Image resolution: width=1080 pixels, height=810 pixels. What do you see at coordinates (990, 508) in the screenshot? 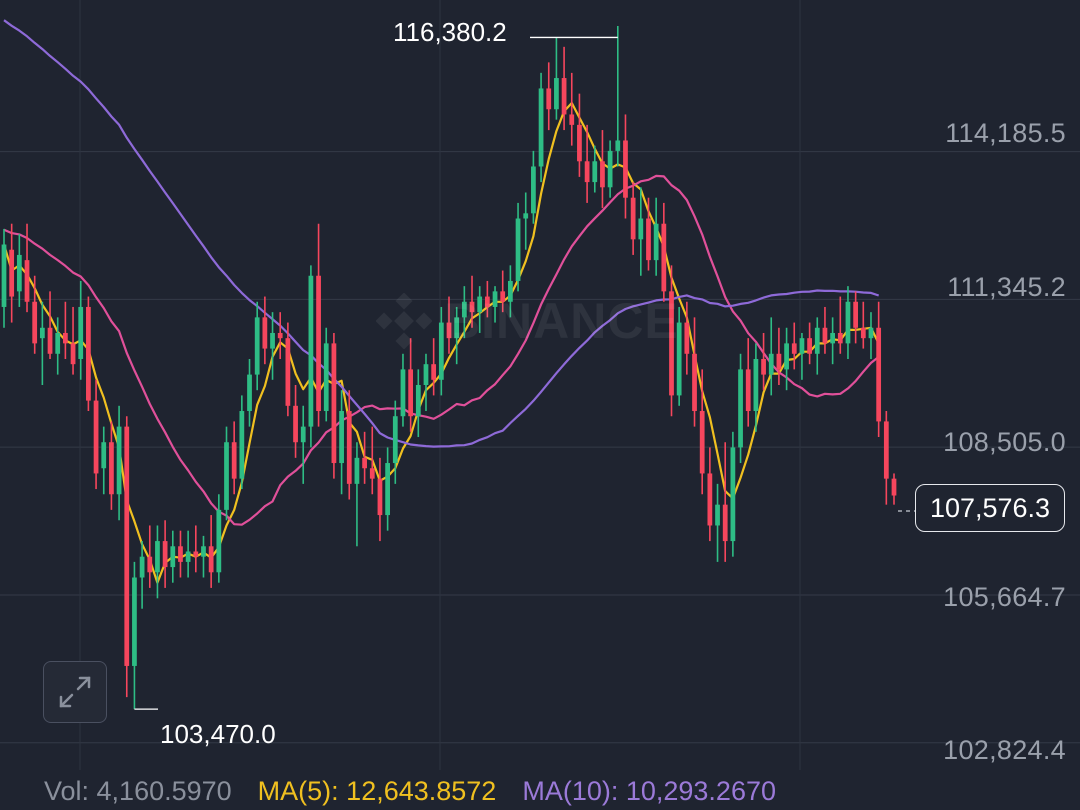
I see `last-price-badge: 107,576.3` at bounding box center [990, 508].